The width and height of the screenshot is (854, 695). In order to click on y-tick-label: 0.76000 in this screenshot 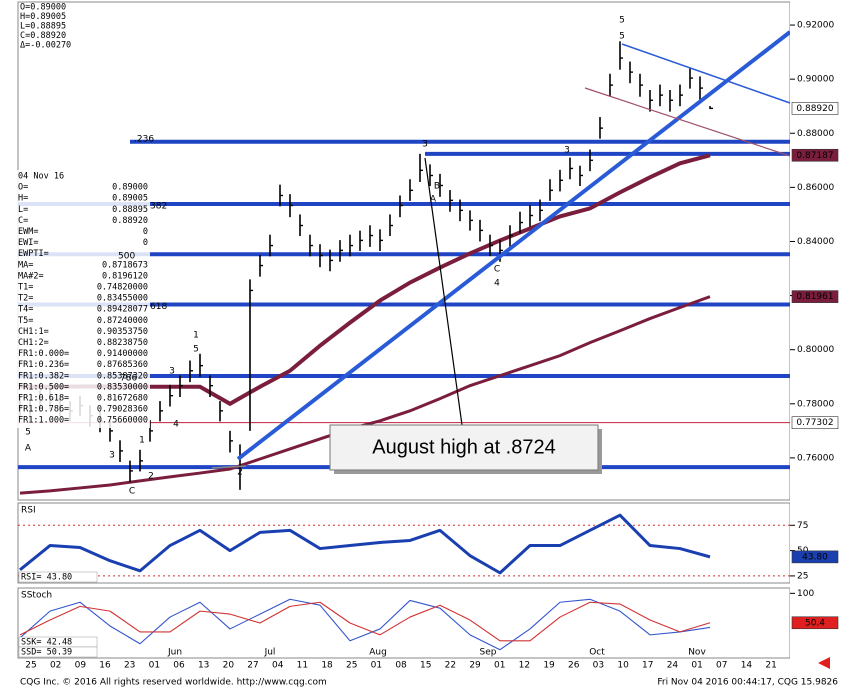, I will do `click(815, 458)`.